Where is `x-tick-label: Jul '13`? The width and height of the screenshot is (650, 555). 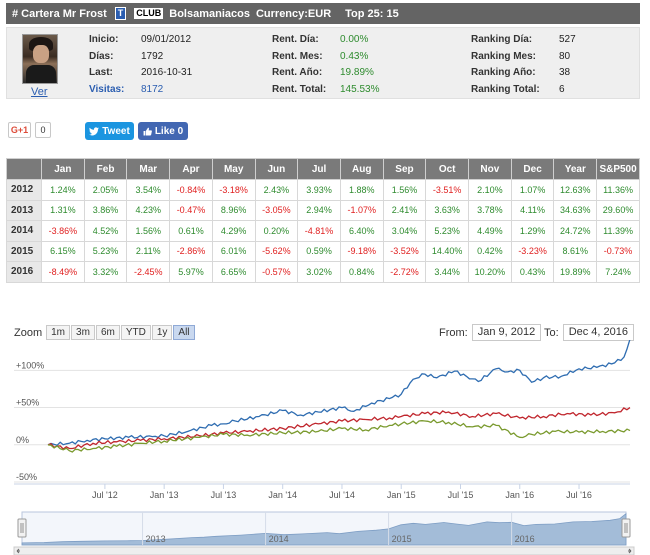
x-tick-label: Jul '13 is located at coordinates (224, 495).